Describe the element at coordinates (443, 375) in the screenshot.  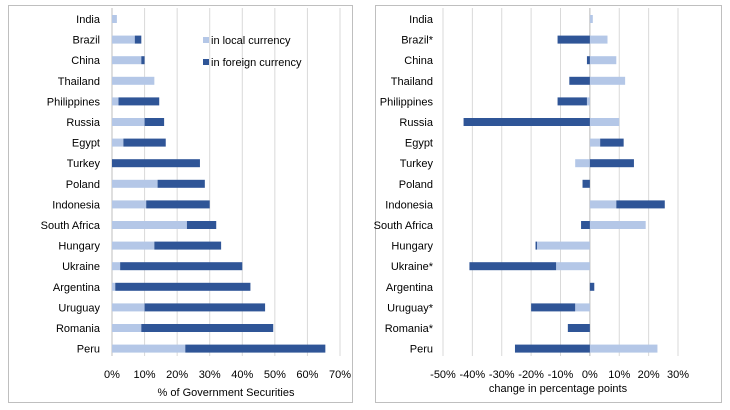
I see `x-tick-label: -50%` at that location.